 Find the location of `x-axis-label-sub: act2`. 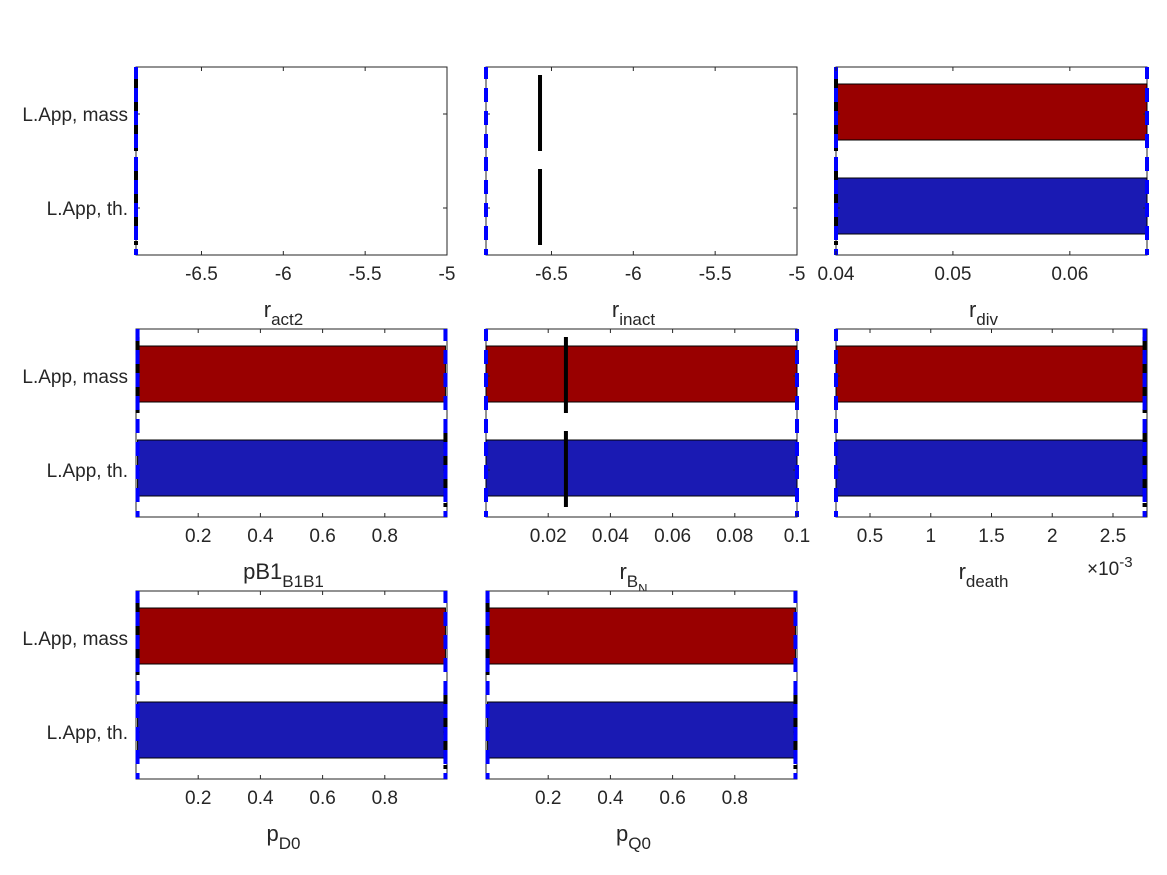

x-axis-label-sub: act2 is located at coordinates (287, 319).